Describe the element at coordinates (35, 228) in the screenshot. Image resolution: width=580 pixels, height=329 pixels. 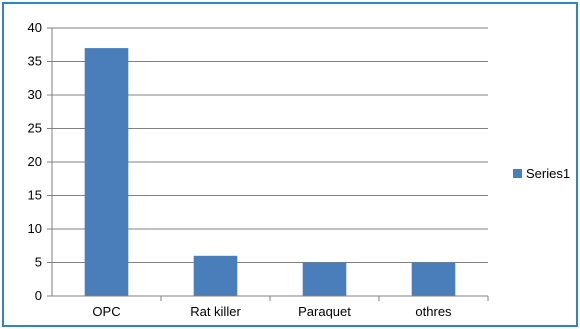
I see `y-tick-label: 10` at that location.